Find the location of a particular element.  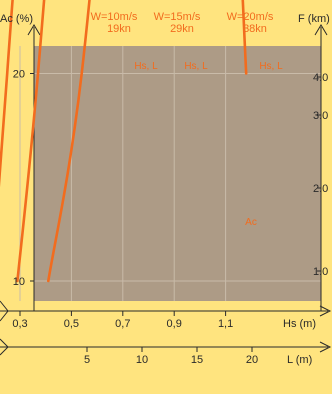

right-axis-arrow is located at coordinates (321, 30).